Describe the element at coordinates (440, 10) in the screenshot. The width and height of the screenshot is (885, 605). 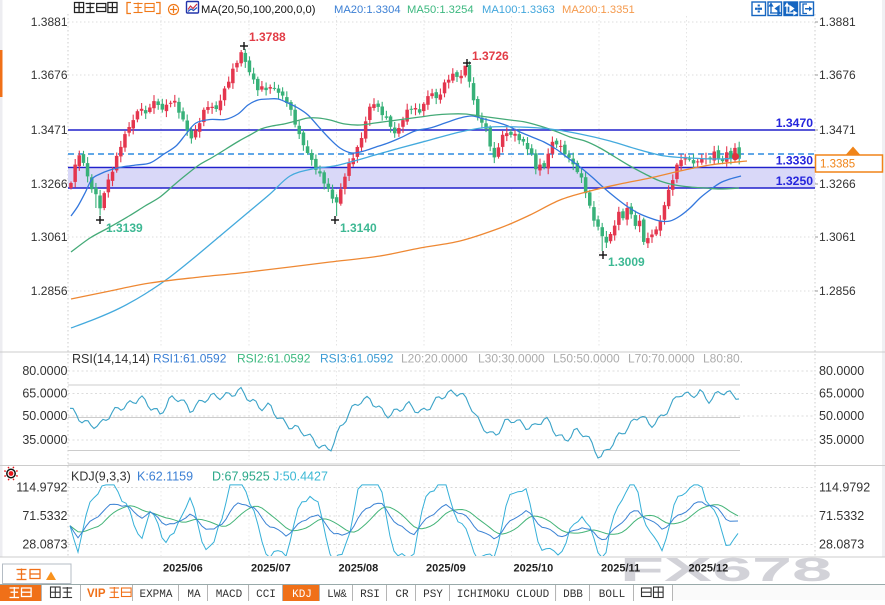
I see `svg-text: MA50:1.3254` at that location.